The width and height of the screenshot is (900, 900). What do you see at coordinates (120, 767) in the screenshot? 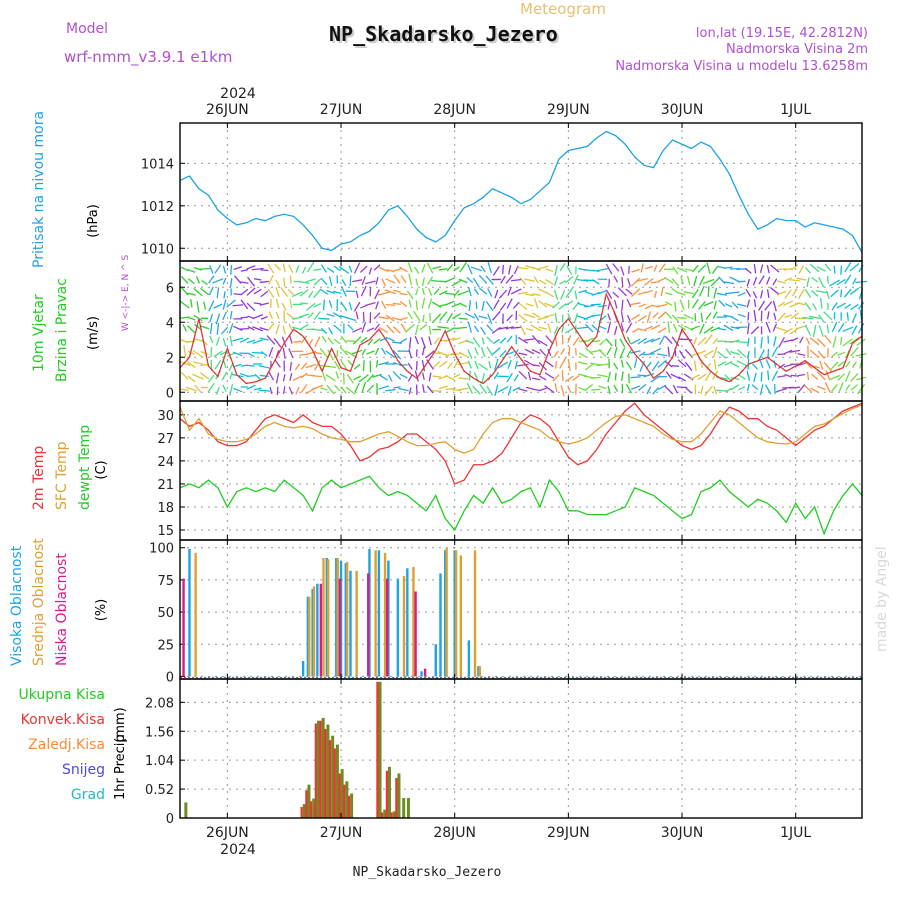
I see `precip-title: 1hr Precip` at bounding box center [120, 767].